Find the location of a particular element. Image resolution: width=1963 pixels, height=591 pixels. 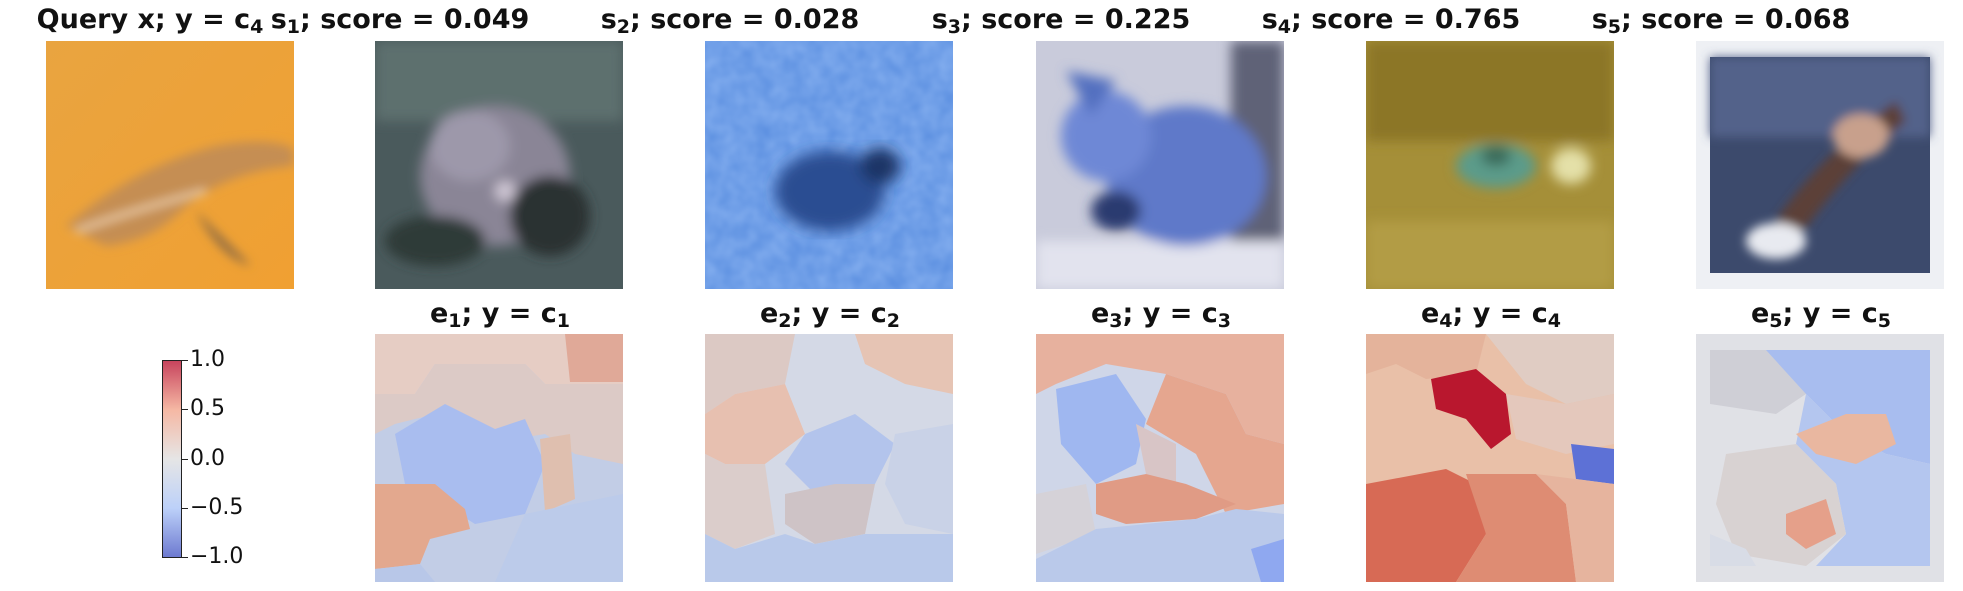

explanation-4-heatmap is located at coordinates (1490, 458).